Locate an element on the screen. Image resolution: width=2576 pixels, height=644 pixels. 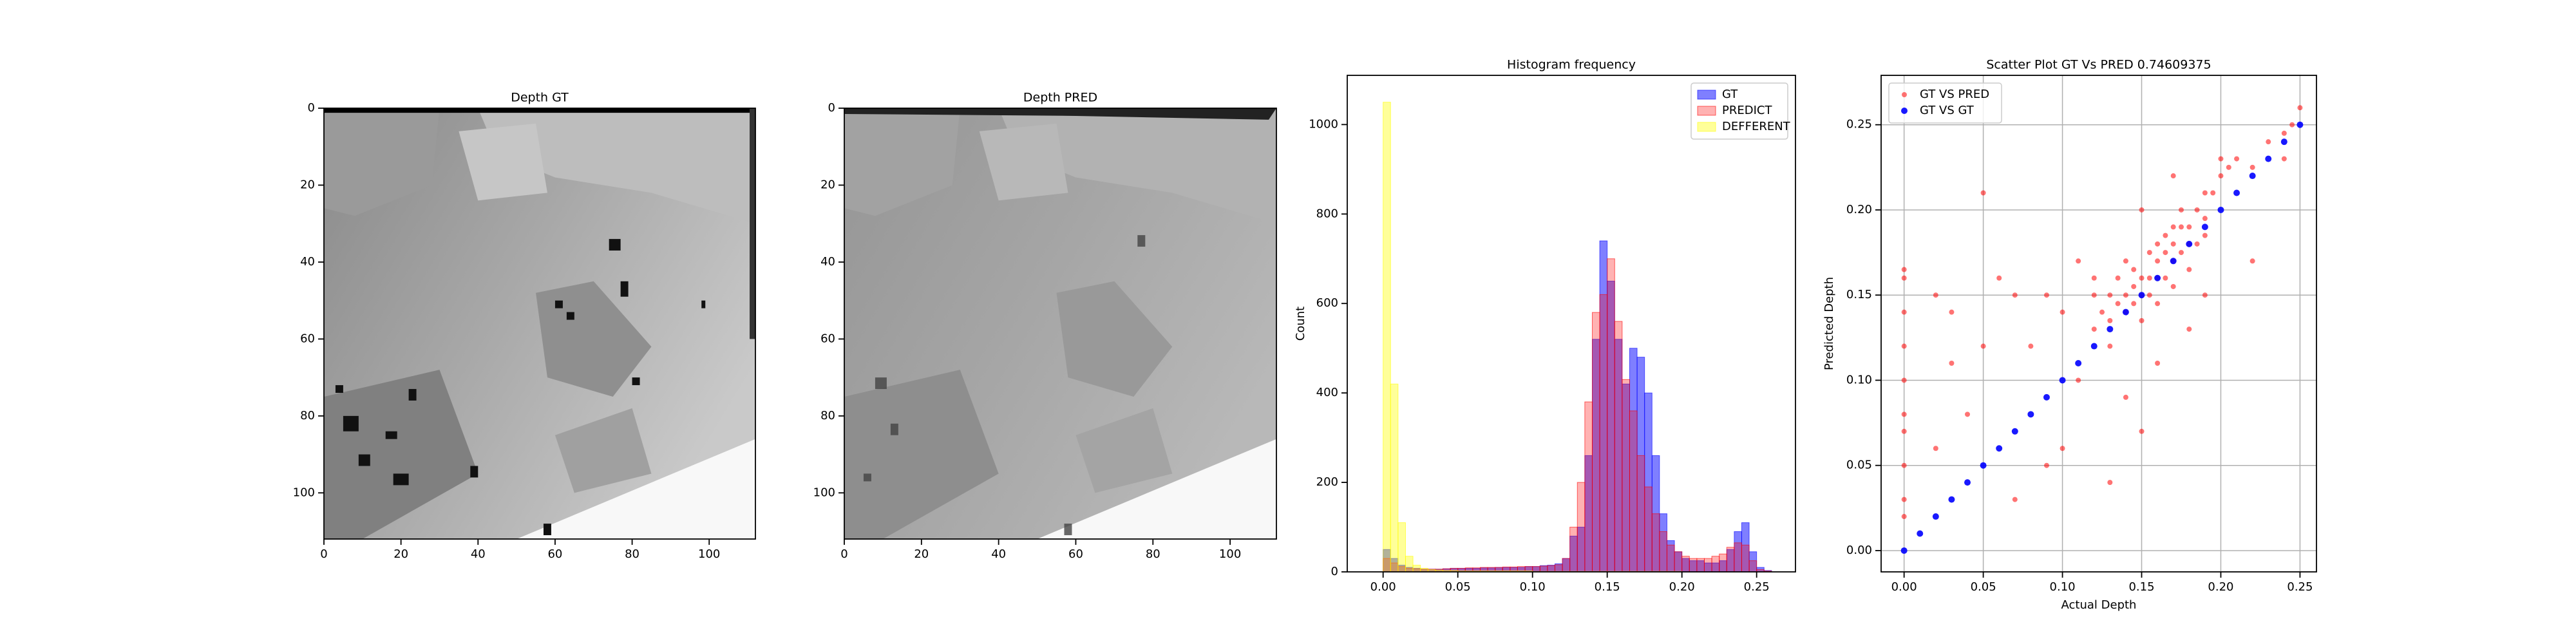
axes: 0 20 40 60 80 100 0 20 40 60 80 100 Depth PRED is located at coordinates (1045, 326).